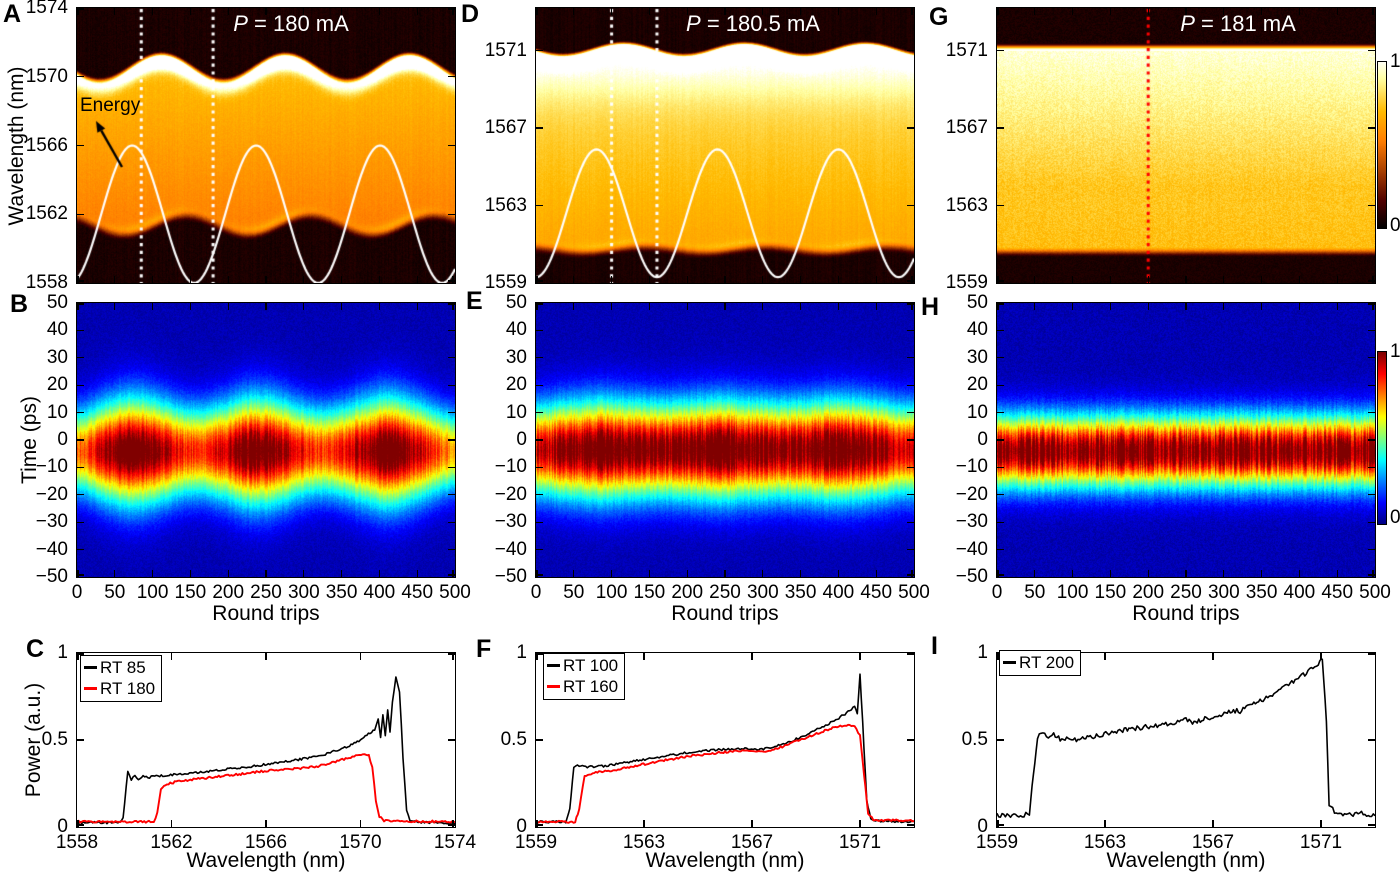 Image resolution: width=1400 pixels, height=877 pixels. What do you see at coordinates (725, 748) in the screenshot?
I see `line-chart-f` at bounding box center [725, 748].